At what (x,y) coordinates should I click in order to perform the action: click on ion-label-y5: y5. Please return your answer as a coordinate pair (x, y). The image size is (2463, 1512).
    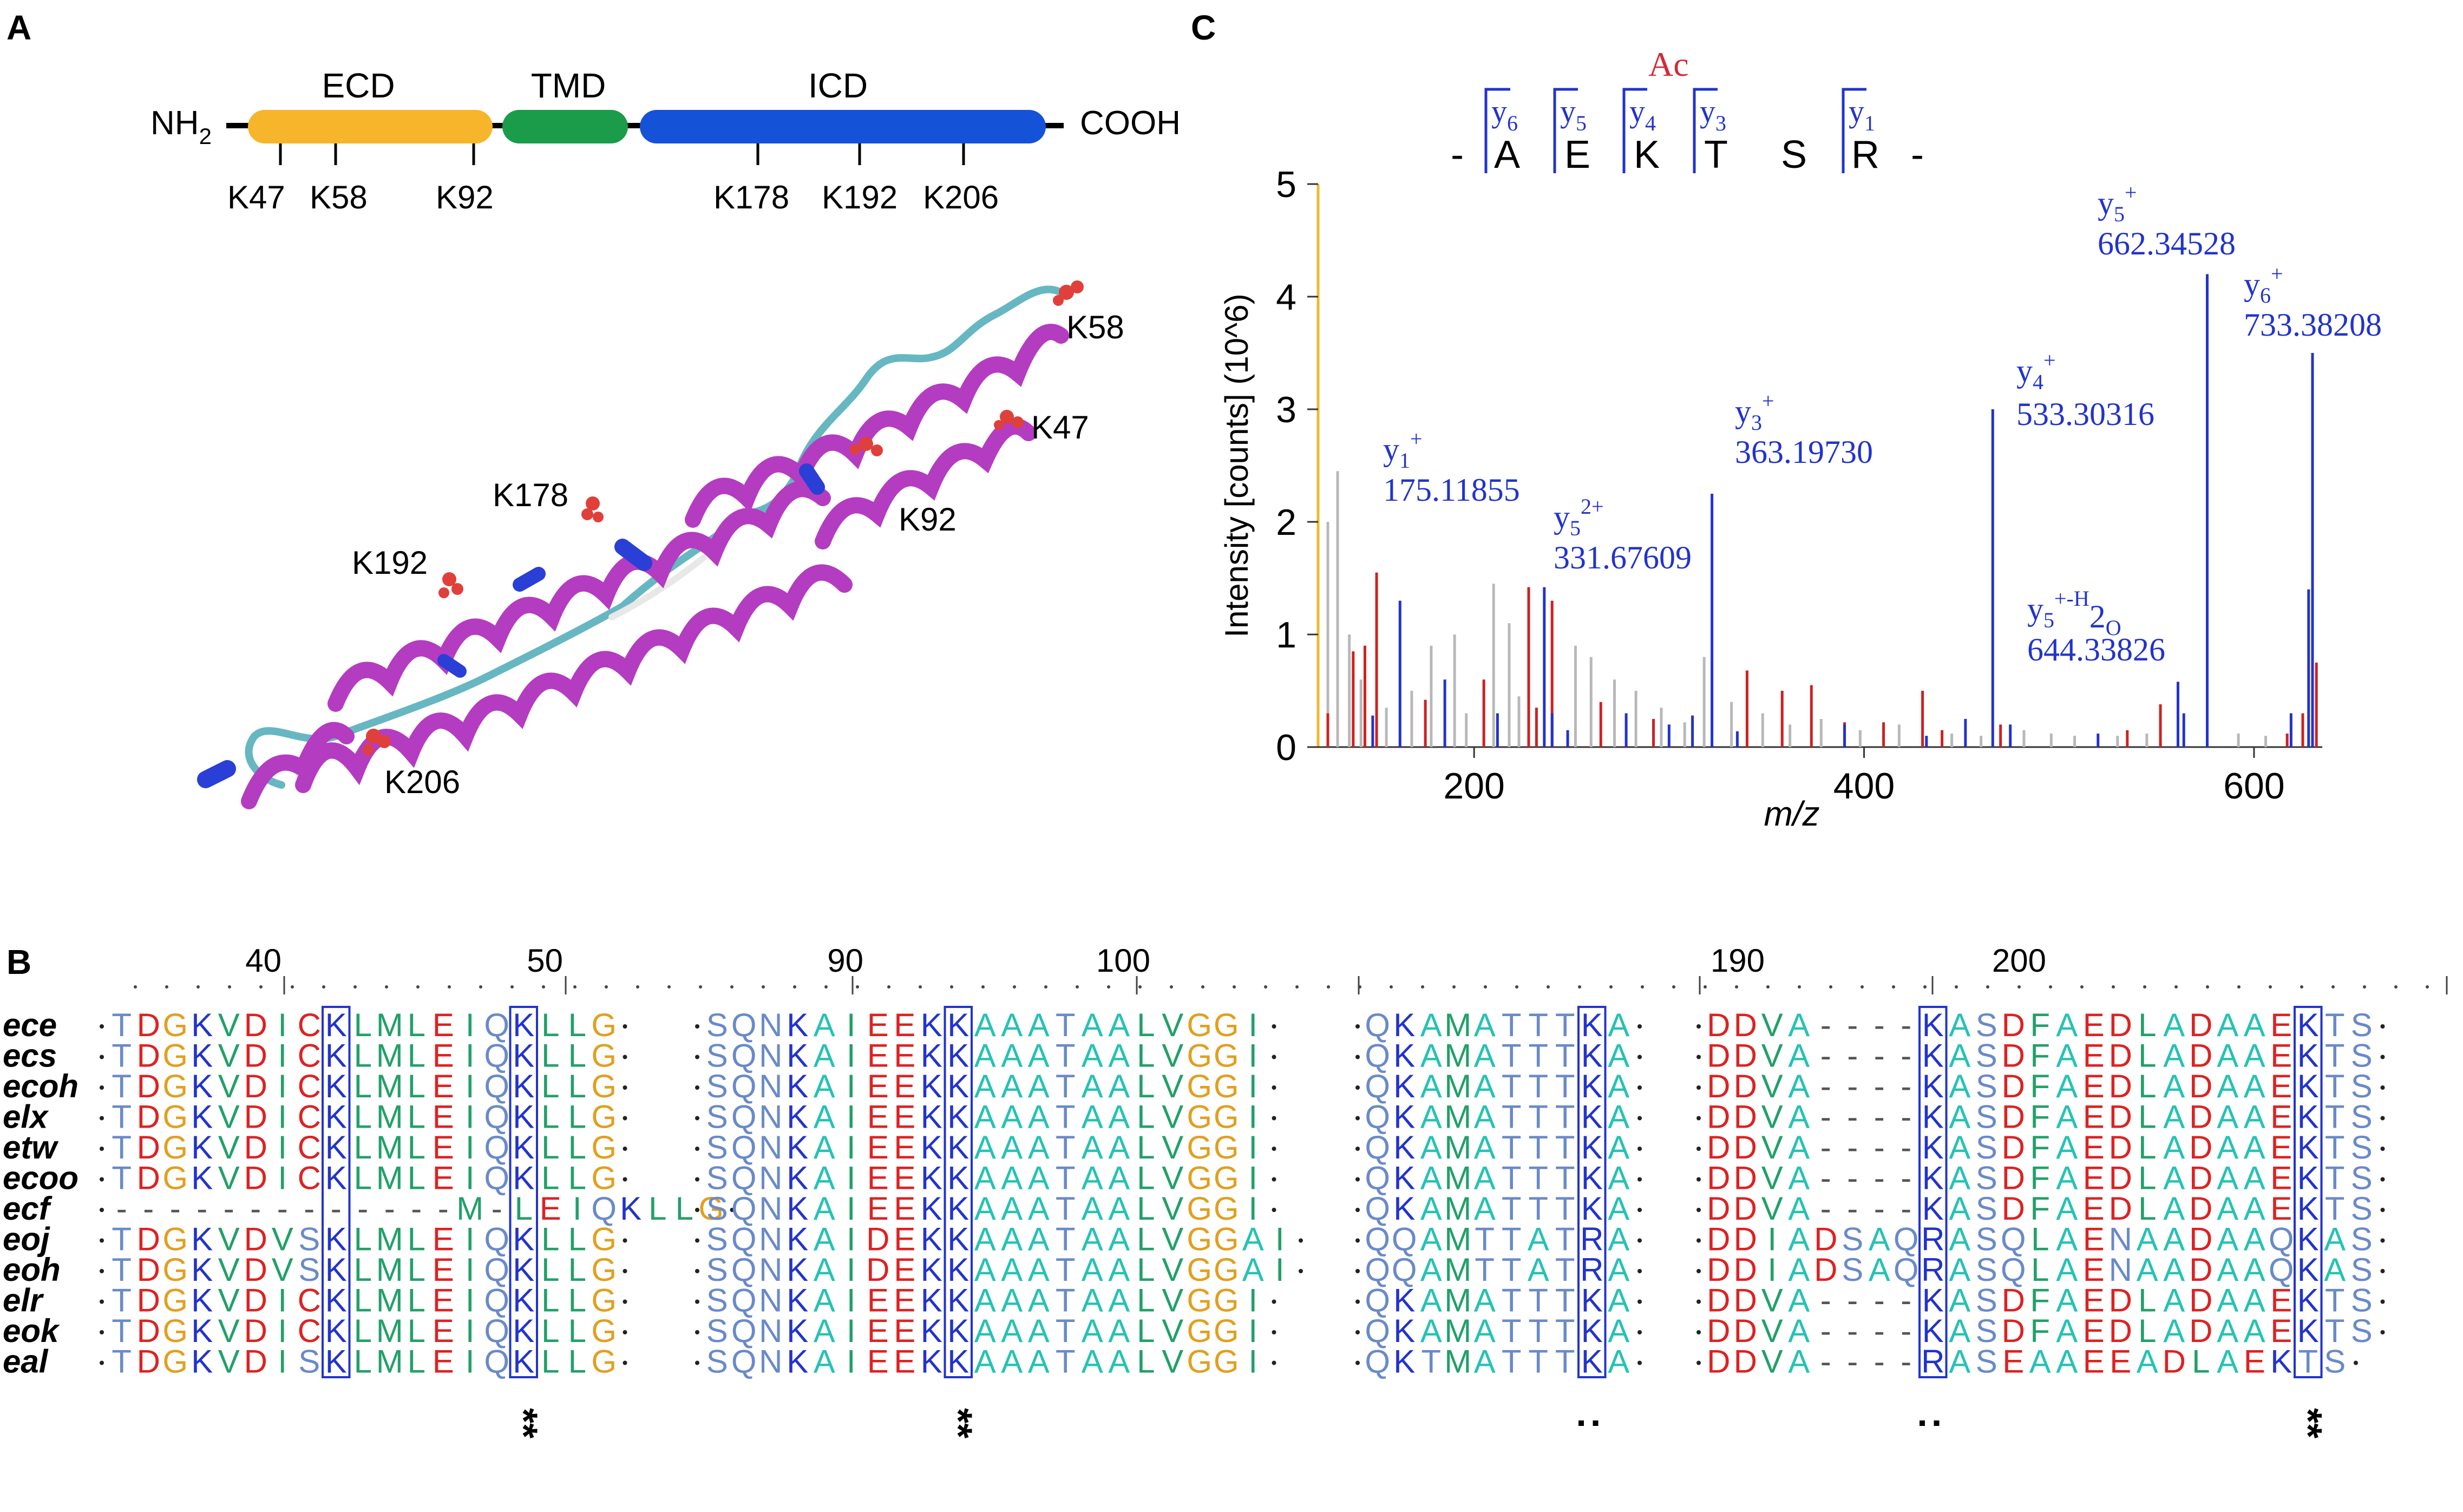
    Looking at the image, I should click on (1573, 114).